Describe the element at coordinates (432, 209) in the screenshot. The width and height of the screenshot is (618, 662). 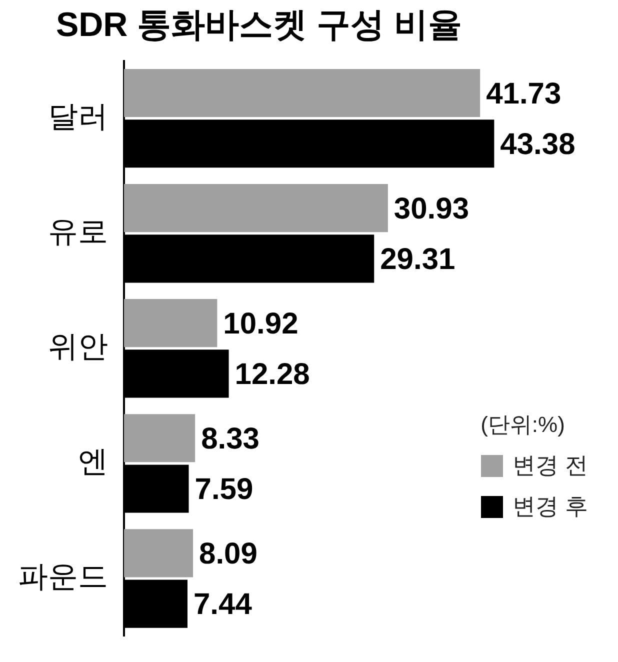
I see `data-label: 30.93` at that location.